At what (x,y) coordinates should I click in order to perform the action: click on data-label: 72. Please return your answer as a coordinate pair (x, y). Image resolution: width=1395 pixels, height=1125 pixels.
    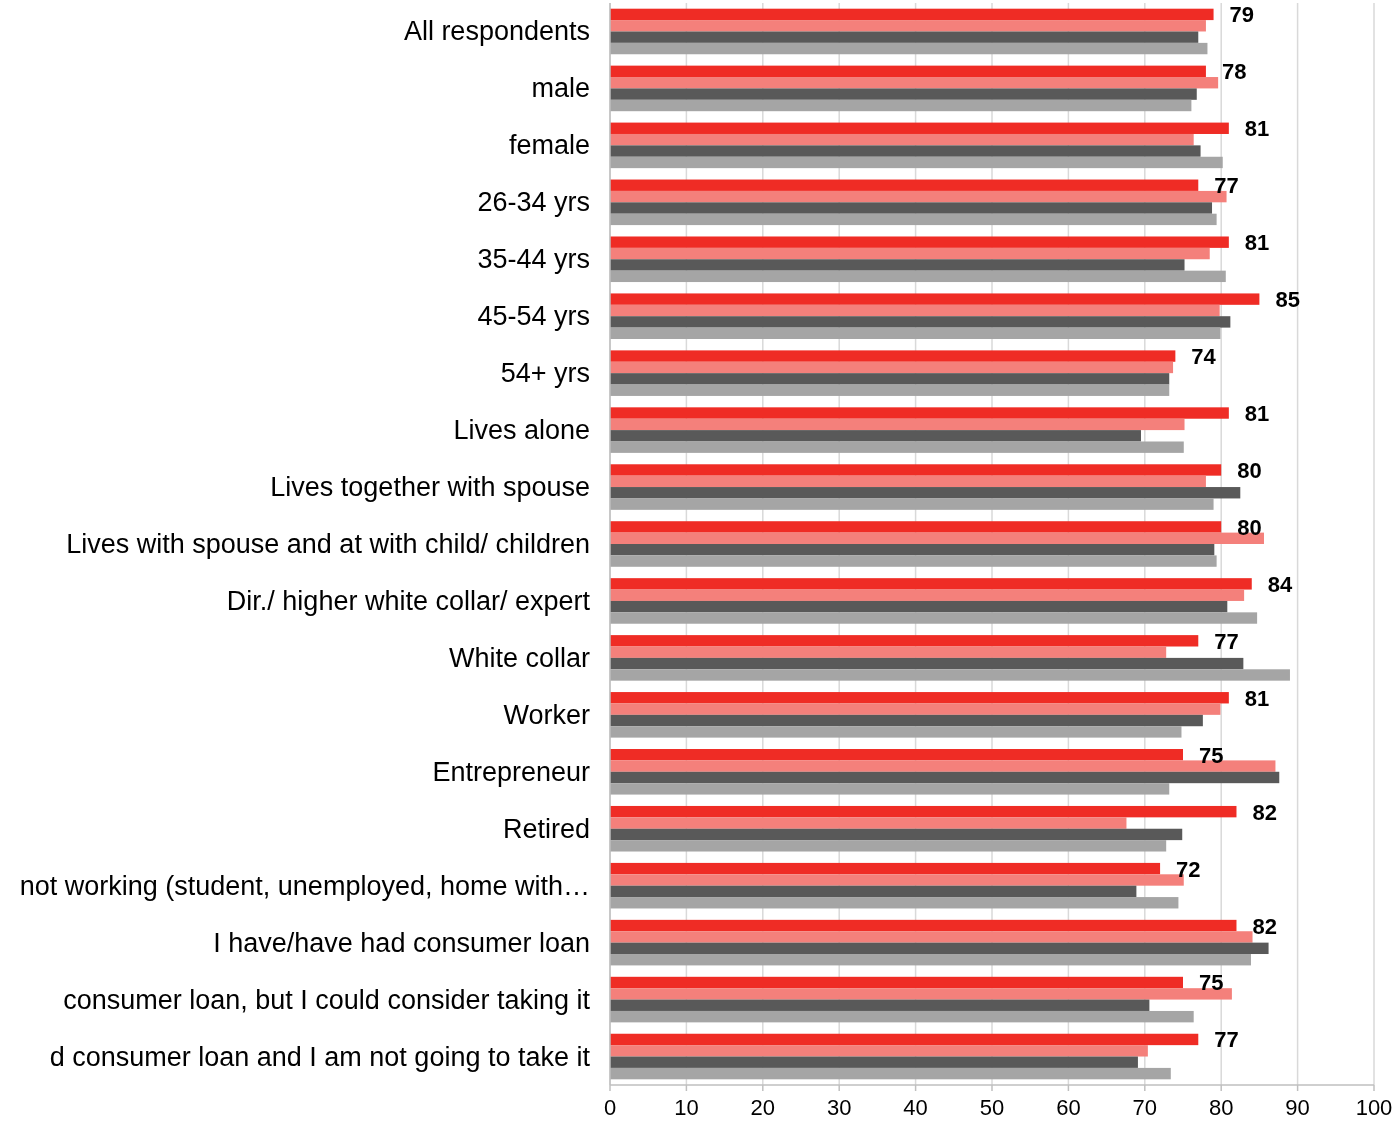
    Looking at the image, I should click on (1188, 869).